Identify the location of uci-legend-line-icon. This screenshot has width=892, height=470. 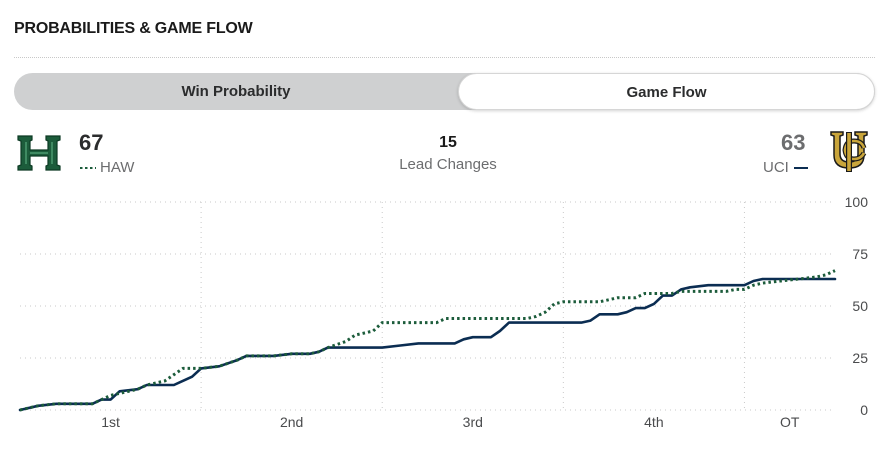
(801, 168).